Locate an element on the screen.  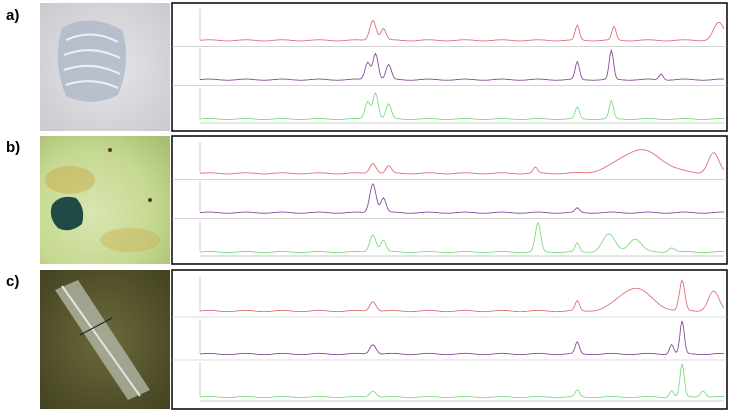
micrograph-a is located at coordinates (105, 67).